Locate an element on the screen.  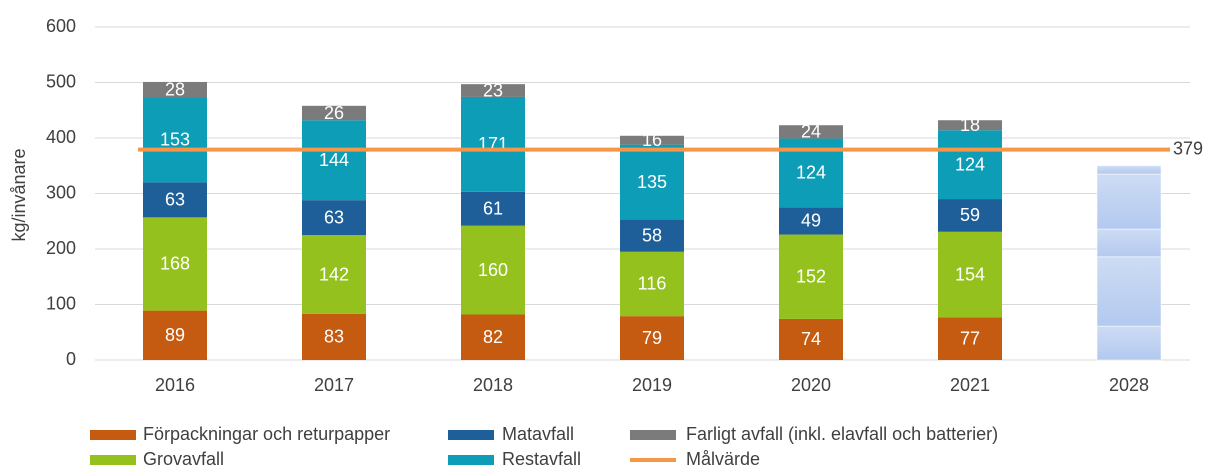
data-label: 74 is located at coordinates (811, 339).